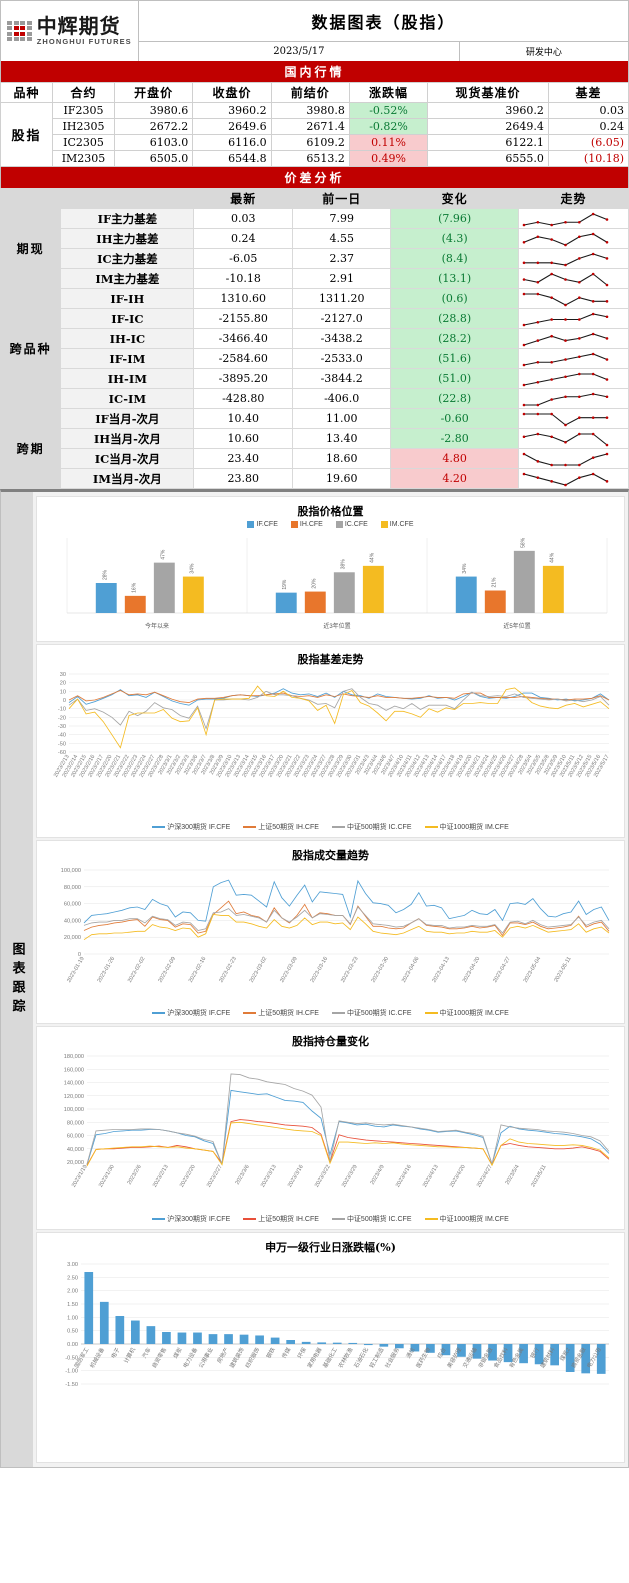 The height and width of the screenshot is (1583, 629). Describe the element at coordinates (31, 348) in the screenshot. I see `spread-group-label: 跨品种` at that location.